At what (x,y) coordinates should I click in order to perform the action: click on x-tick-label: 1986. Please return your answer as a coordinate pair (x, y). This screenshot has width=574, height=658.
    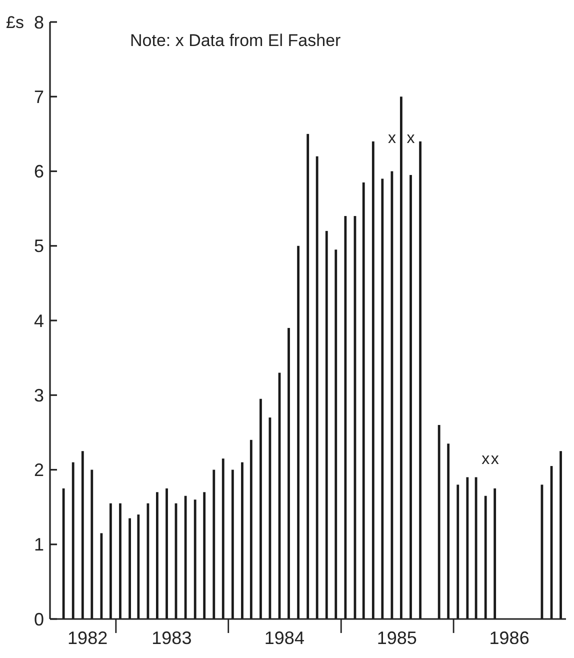
    Looking at the image, I should click on (509, 638).